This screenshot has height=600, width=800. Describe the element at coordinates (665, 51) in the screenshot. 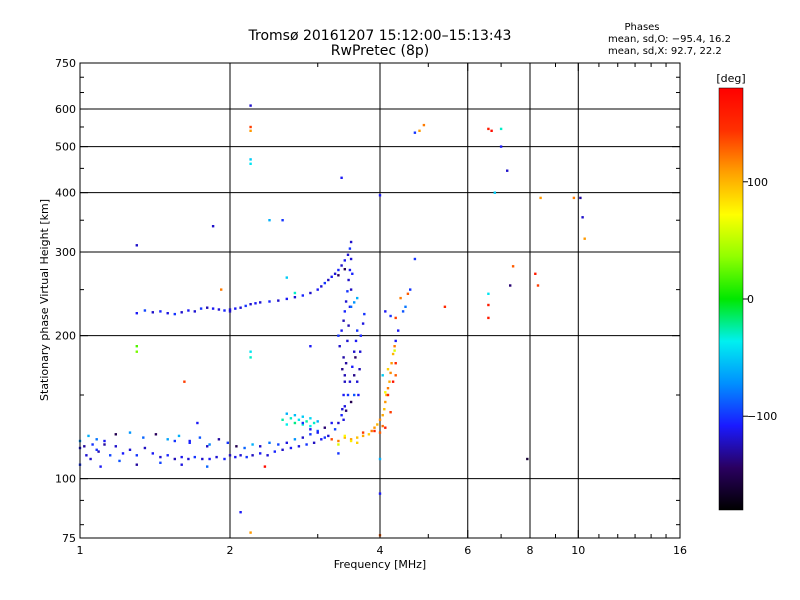

I see `phase-info-x-line: mean, sd,X: 92.7, 22.2` at that location.